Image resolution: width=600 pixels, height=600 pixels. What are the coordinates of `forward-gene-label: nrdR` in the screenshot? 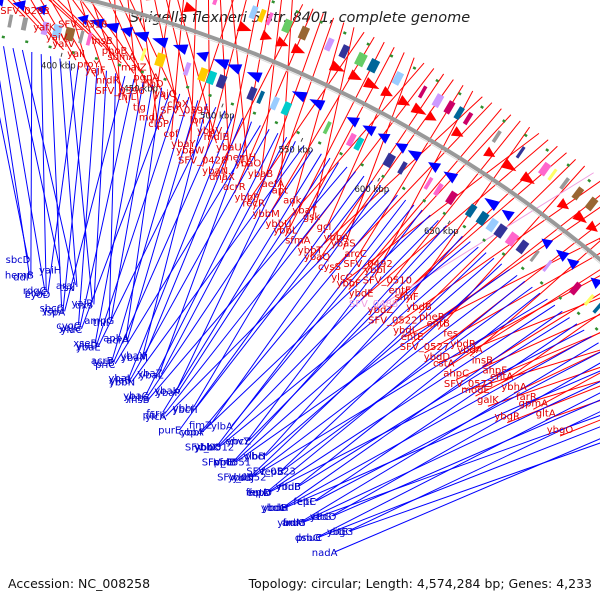 It's located at (108, 81).